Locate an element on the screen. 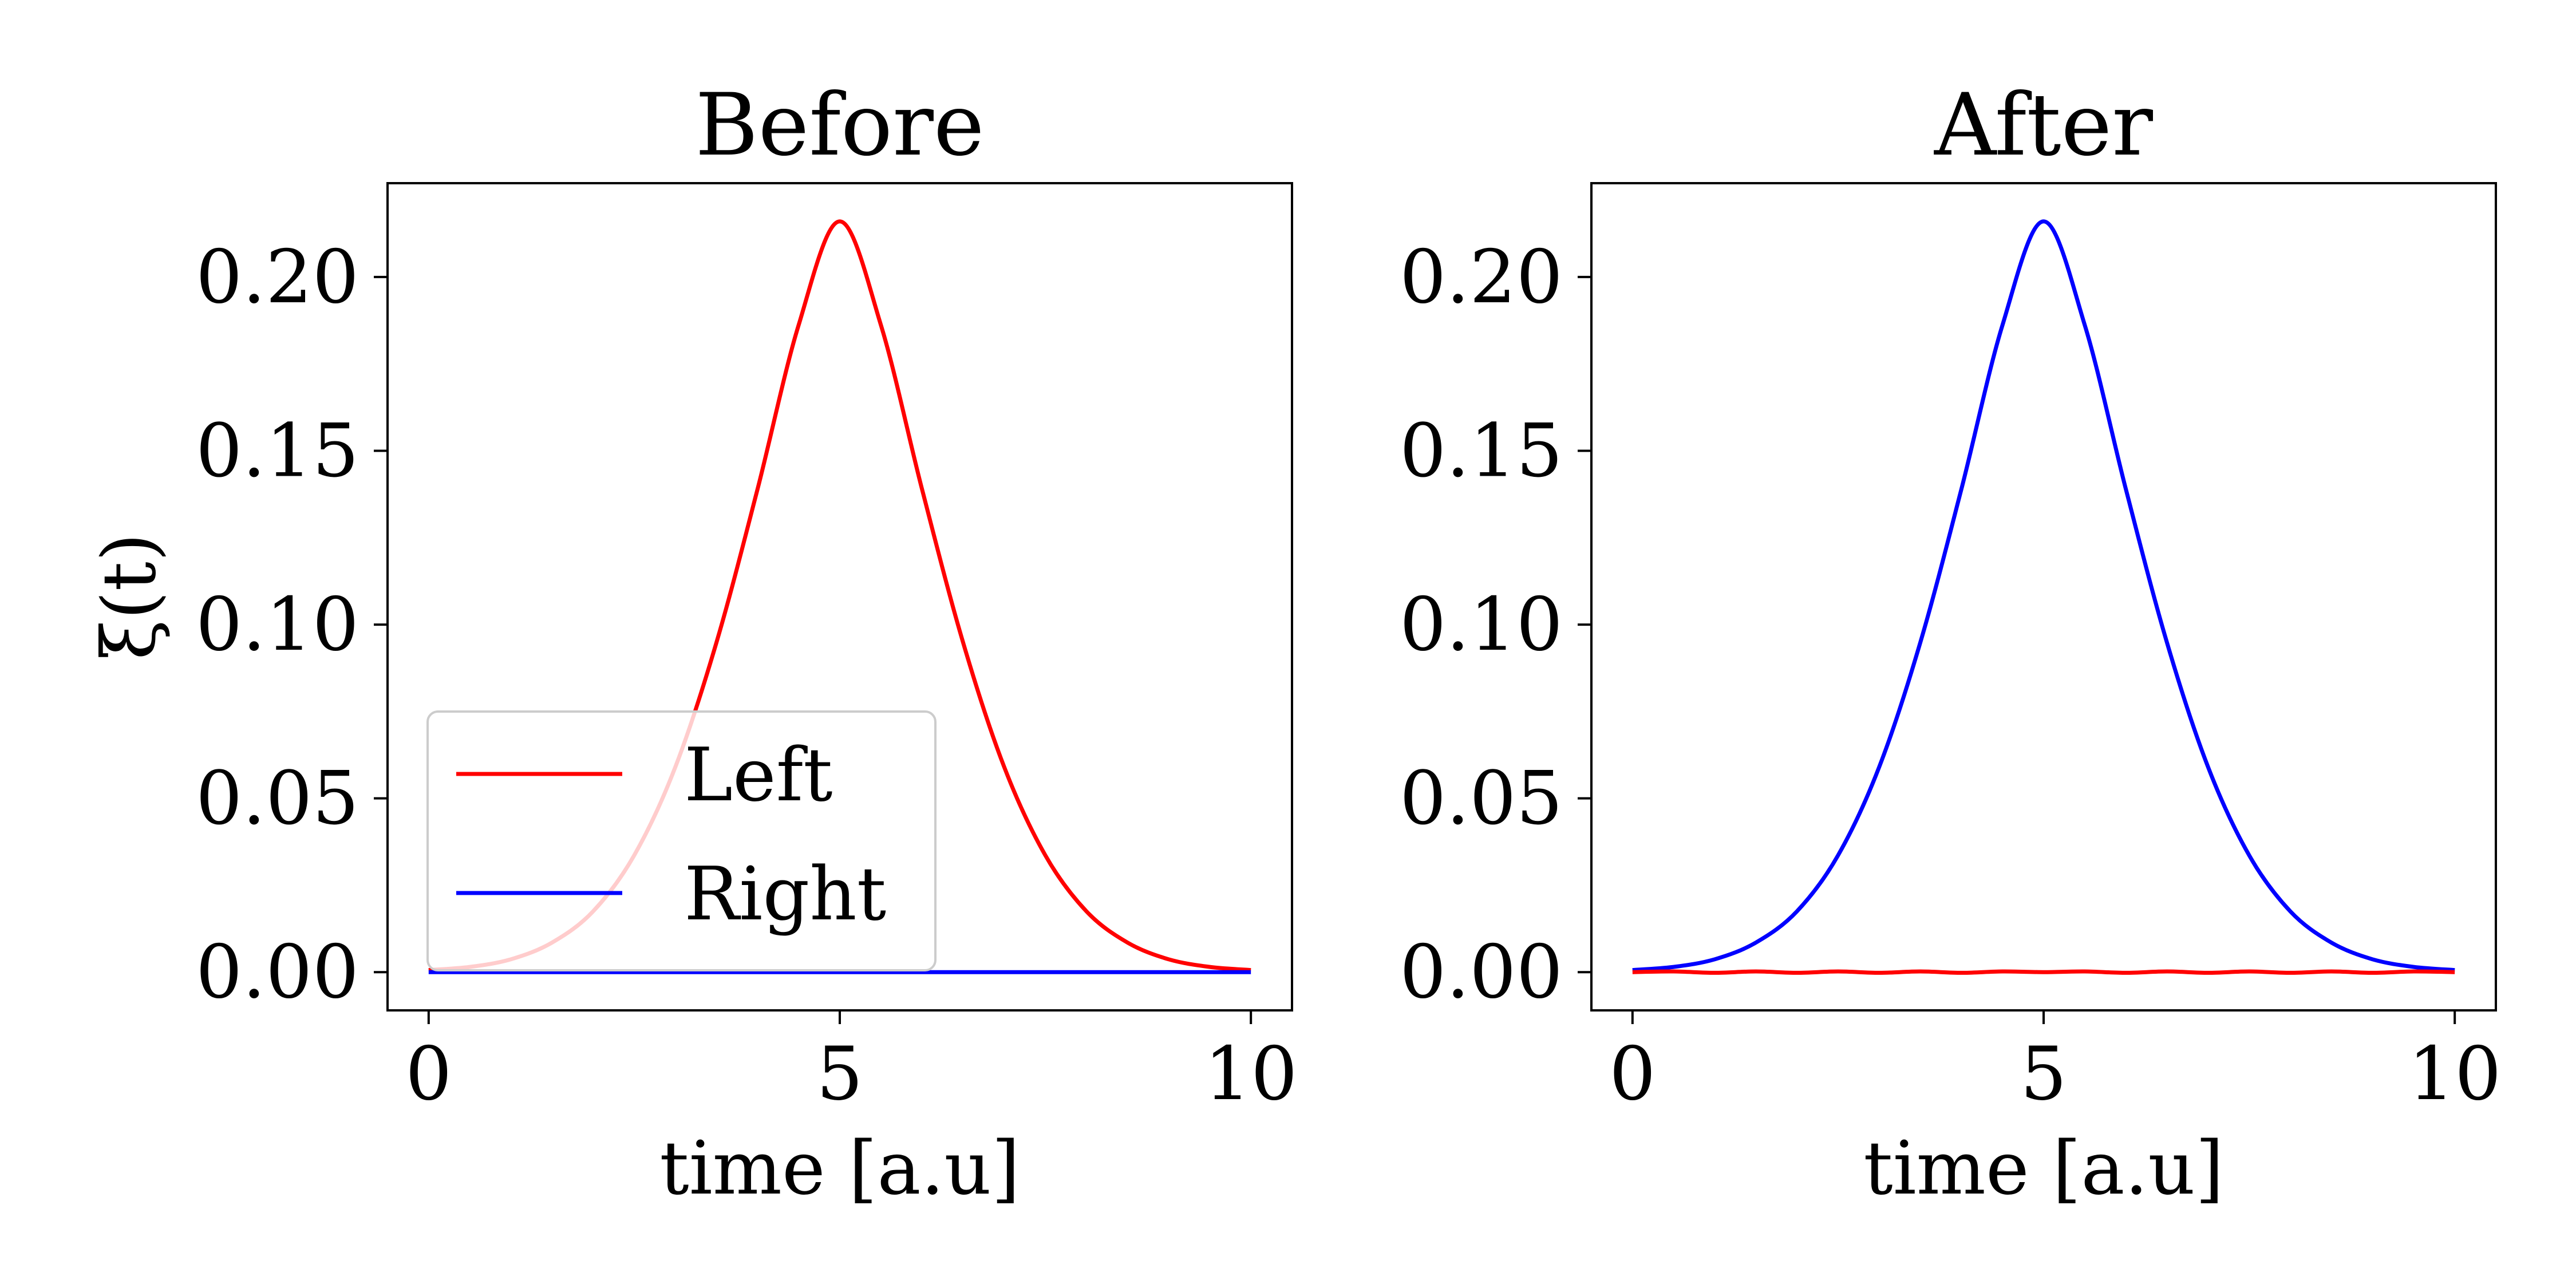 The width and height of the screenshot is (2576, 1288). legend-frame is located at coordinates (681, 840).